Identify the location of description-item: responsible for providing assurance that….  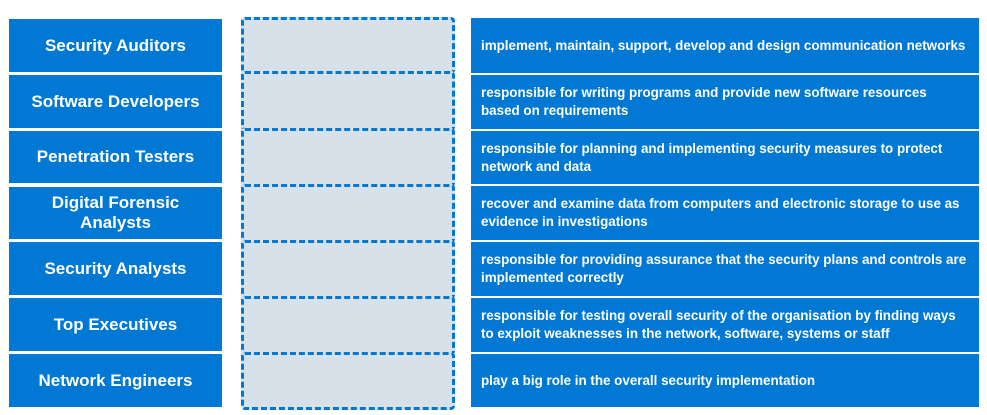
(725, 269).